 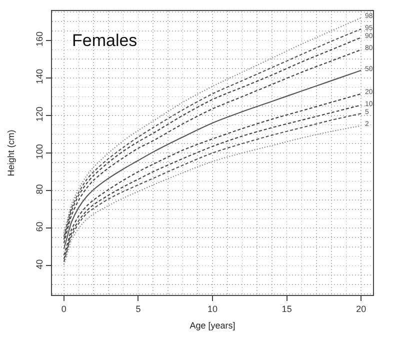 What do you see at coordinates (361, 309) in the screenshot?
I see `x-tick-label: 20` at bounding box center [361, 309].